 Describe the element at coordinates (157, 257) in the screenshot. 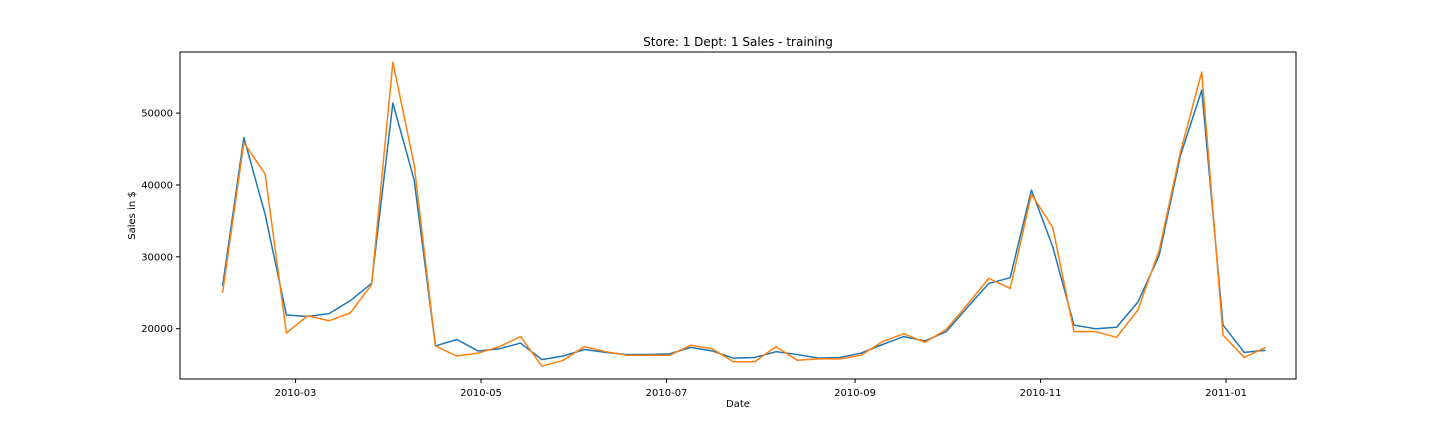

I see `y-tick-label: 30000` at that location.